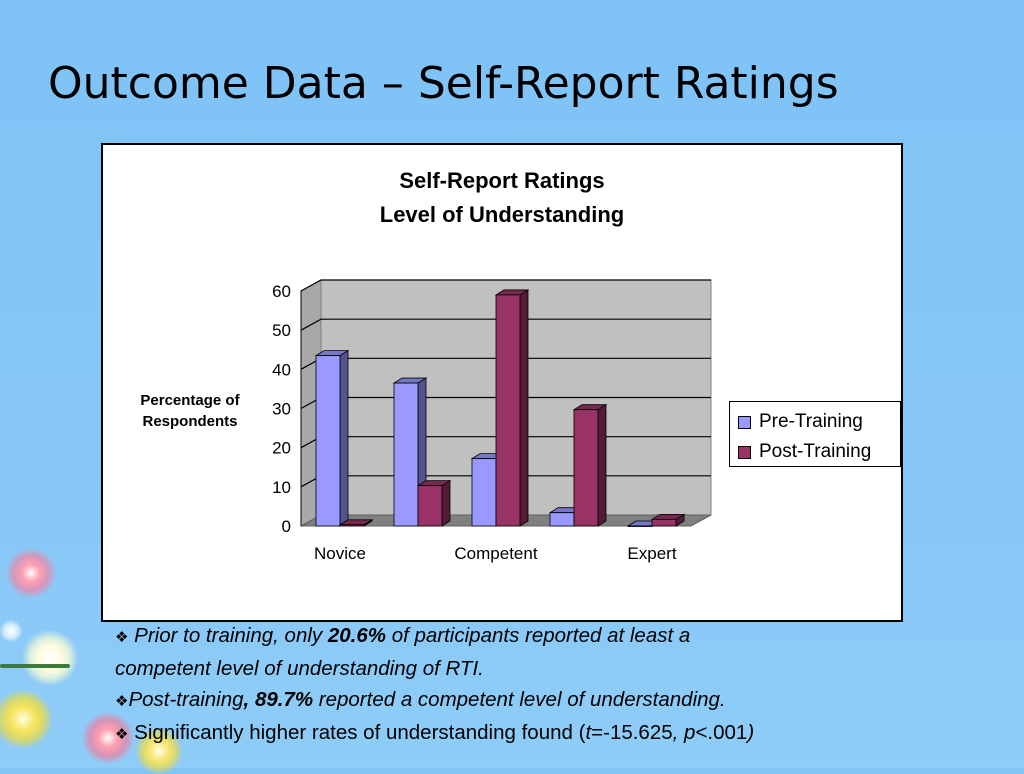 The image size is (1024, 774). Describe the element at coordinates (356, 635) in the screenshot. I see `finding-1-highlight: 20.6%` at that location.